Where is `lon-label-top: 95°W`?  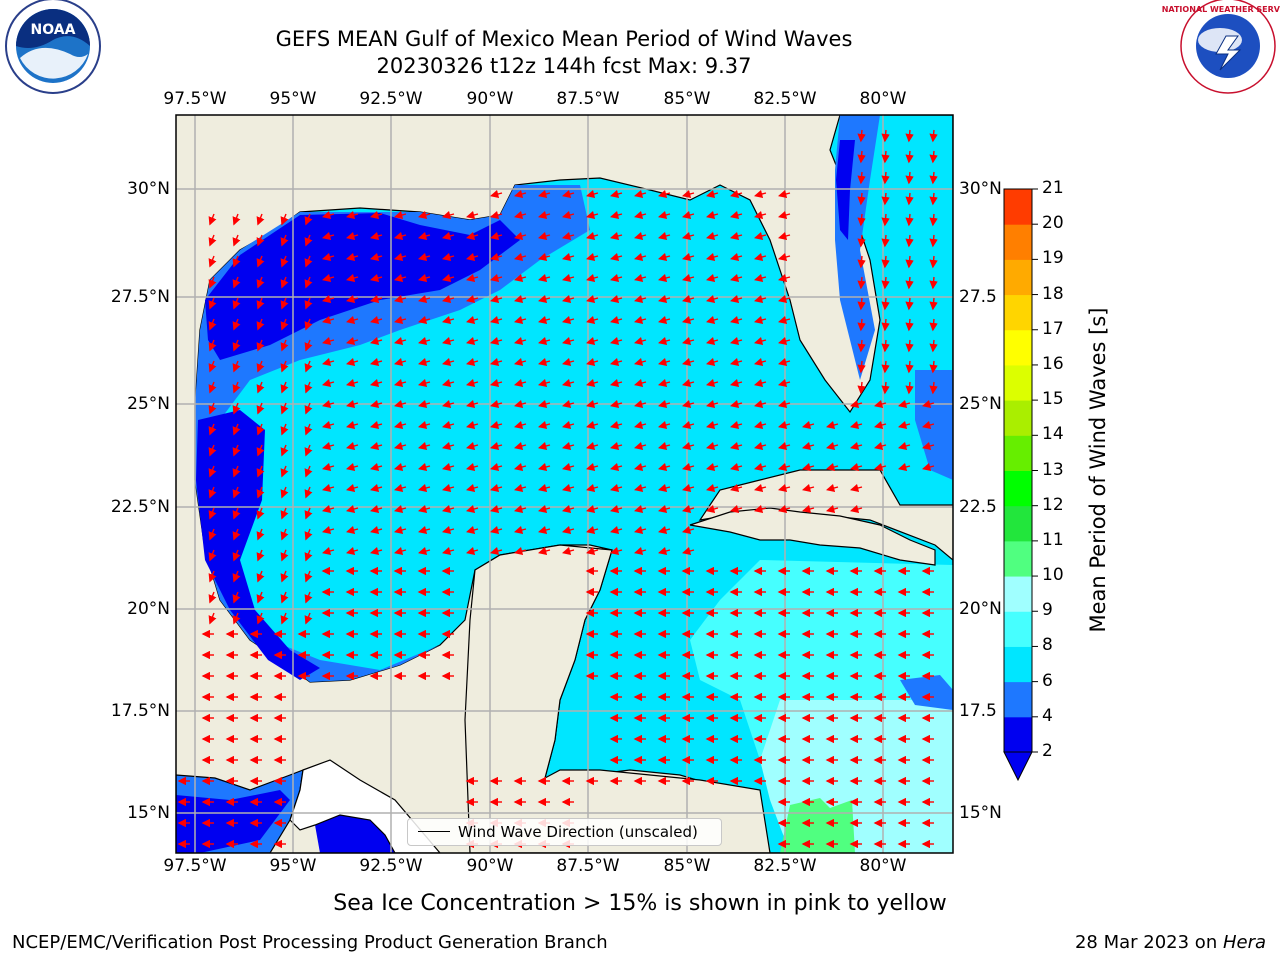
lon-label-top: 95°W is located at coordinates (293, 99).